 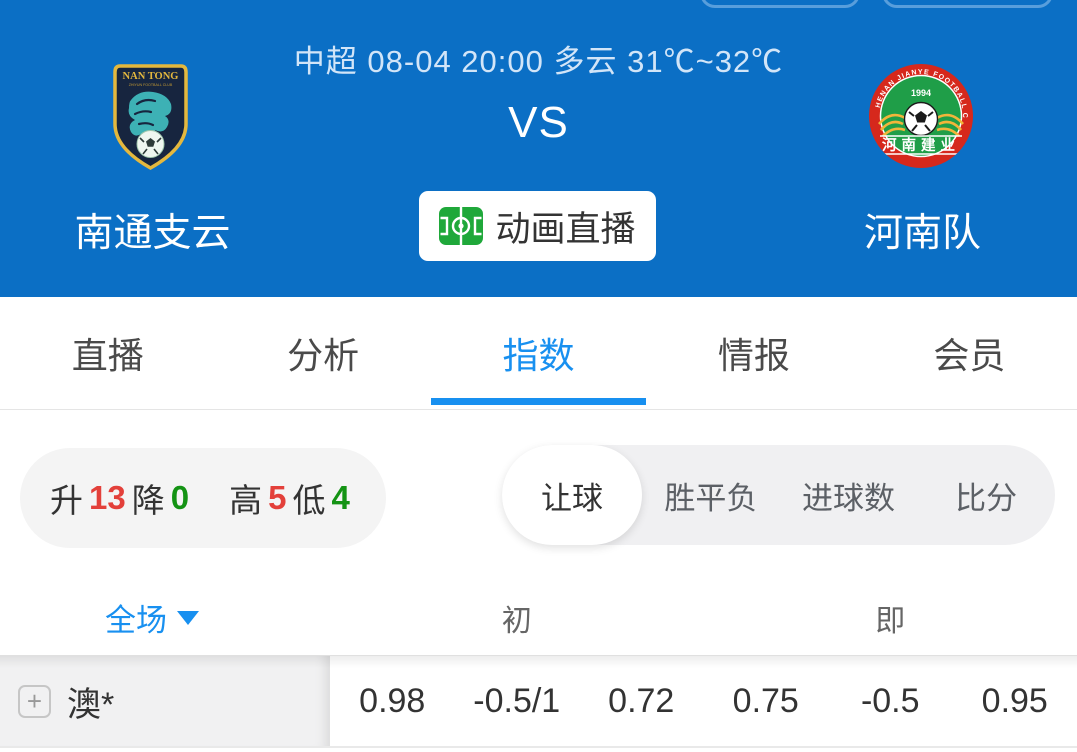 I want to click on scope-dropdown: 全场, so click(x=152, y=617).